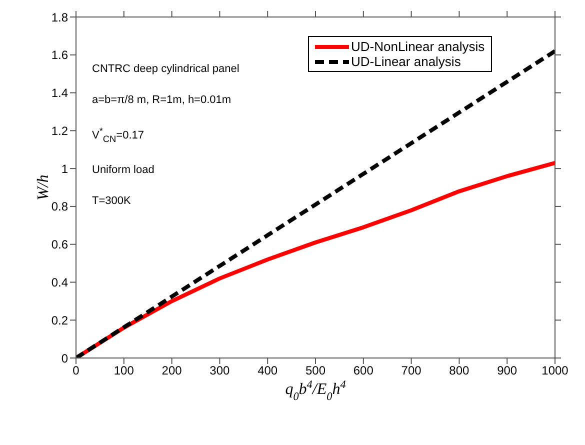 The image size is (585, 445). Describe the element at coordinates (268, 371) in the screenshot. I see `x-tick-label: 400` at that location.